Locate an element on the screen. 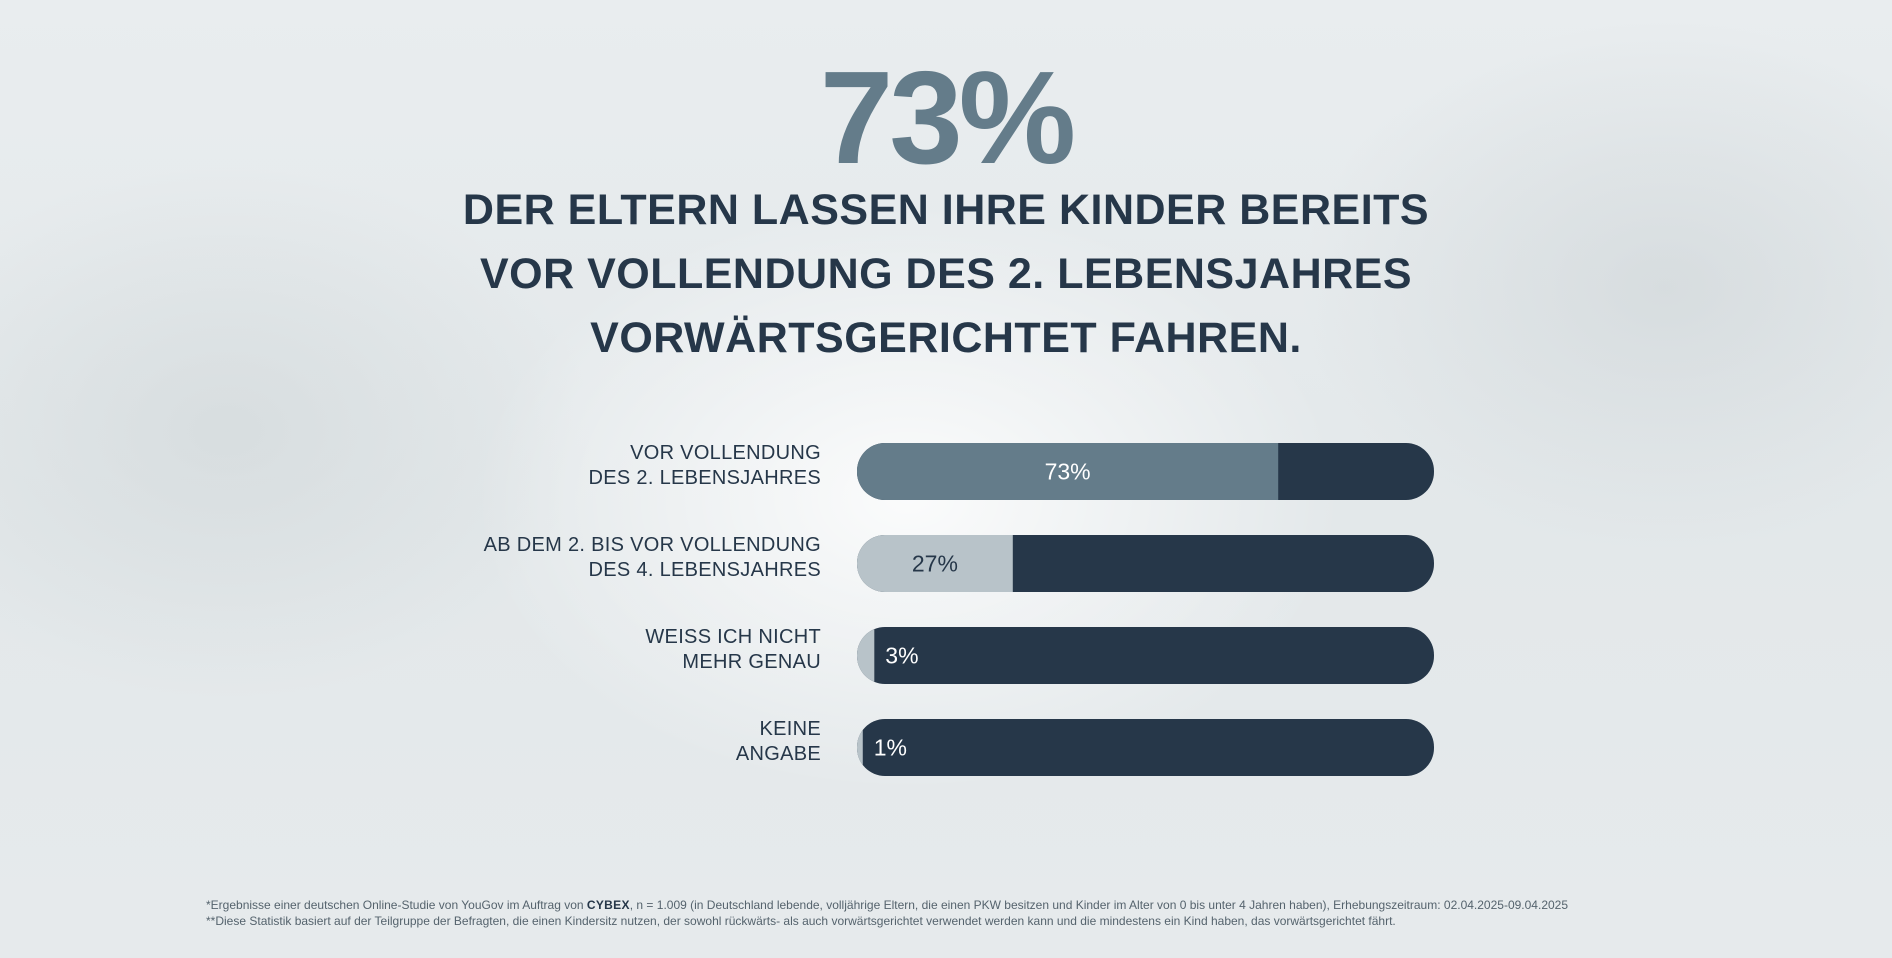 This screenshot has width=1892, height=958. bar-row: 1% KEINE ANGABE is located at coordinates (1085, 747).